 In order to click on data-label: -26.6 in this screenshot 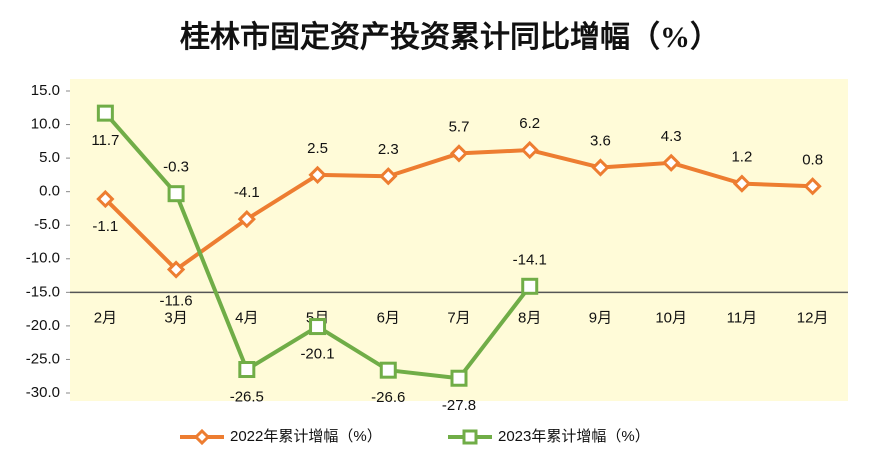, I will do `click(388, 397)`.